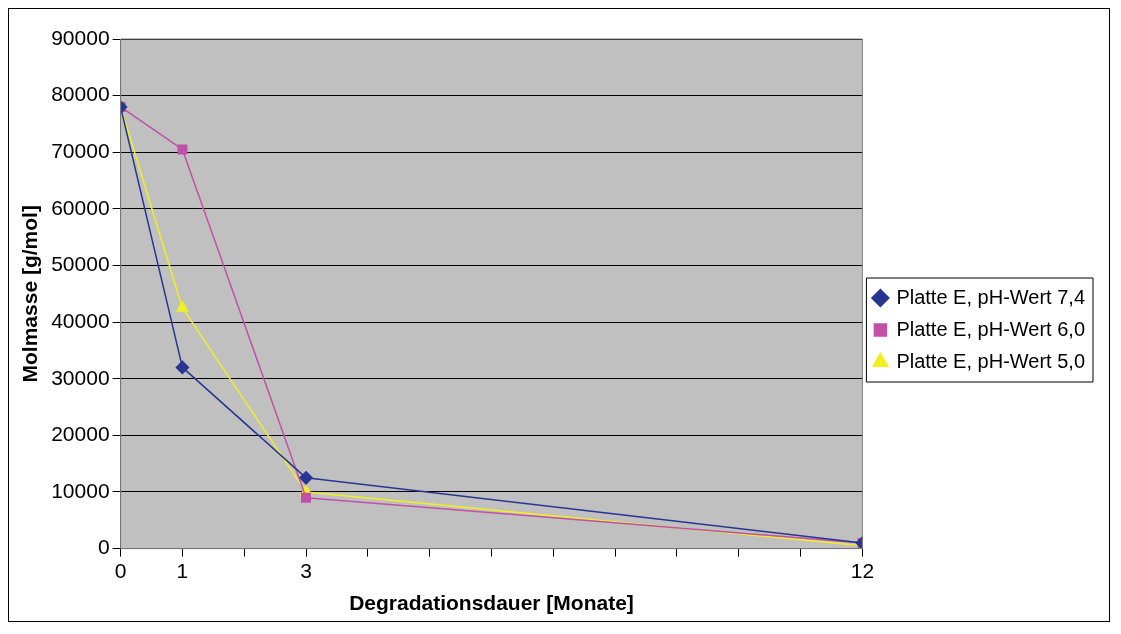  What do you see at coordinates (182, 570) in the screenshot?
I see `x-tick-label: 1` at bounding box center [182, 570].